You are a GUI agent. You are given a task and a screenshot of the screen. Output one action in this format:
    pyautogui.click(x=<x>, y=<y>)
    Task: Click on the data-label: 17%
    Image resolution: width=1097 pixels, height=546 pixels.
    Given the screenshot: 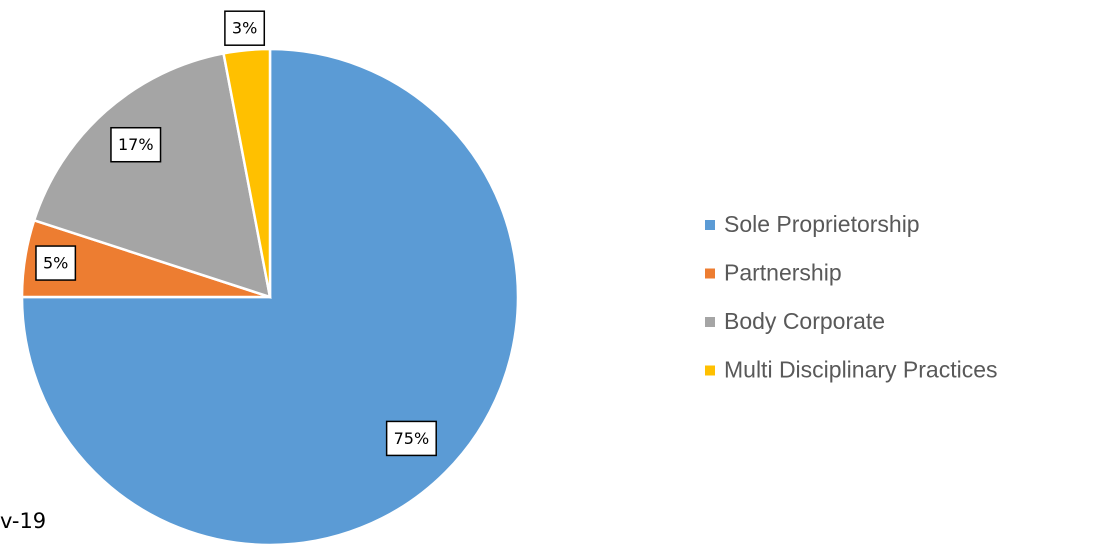 What is the action you would take?
    pyautogui.click(x=136, y=144)
    